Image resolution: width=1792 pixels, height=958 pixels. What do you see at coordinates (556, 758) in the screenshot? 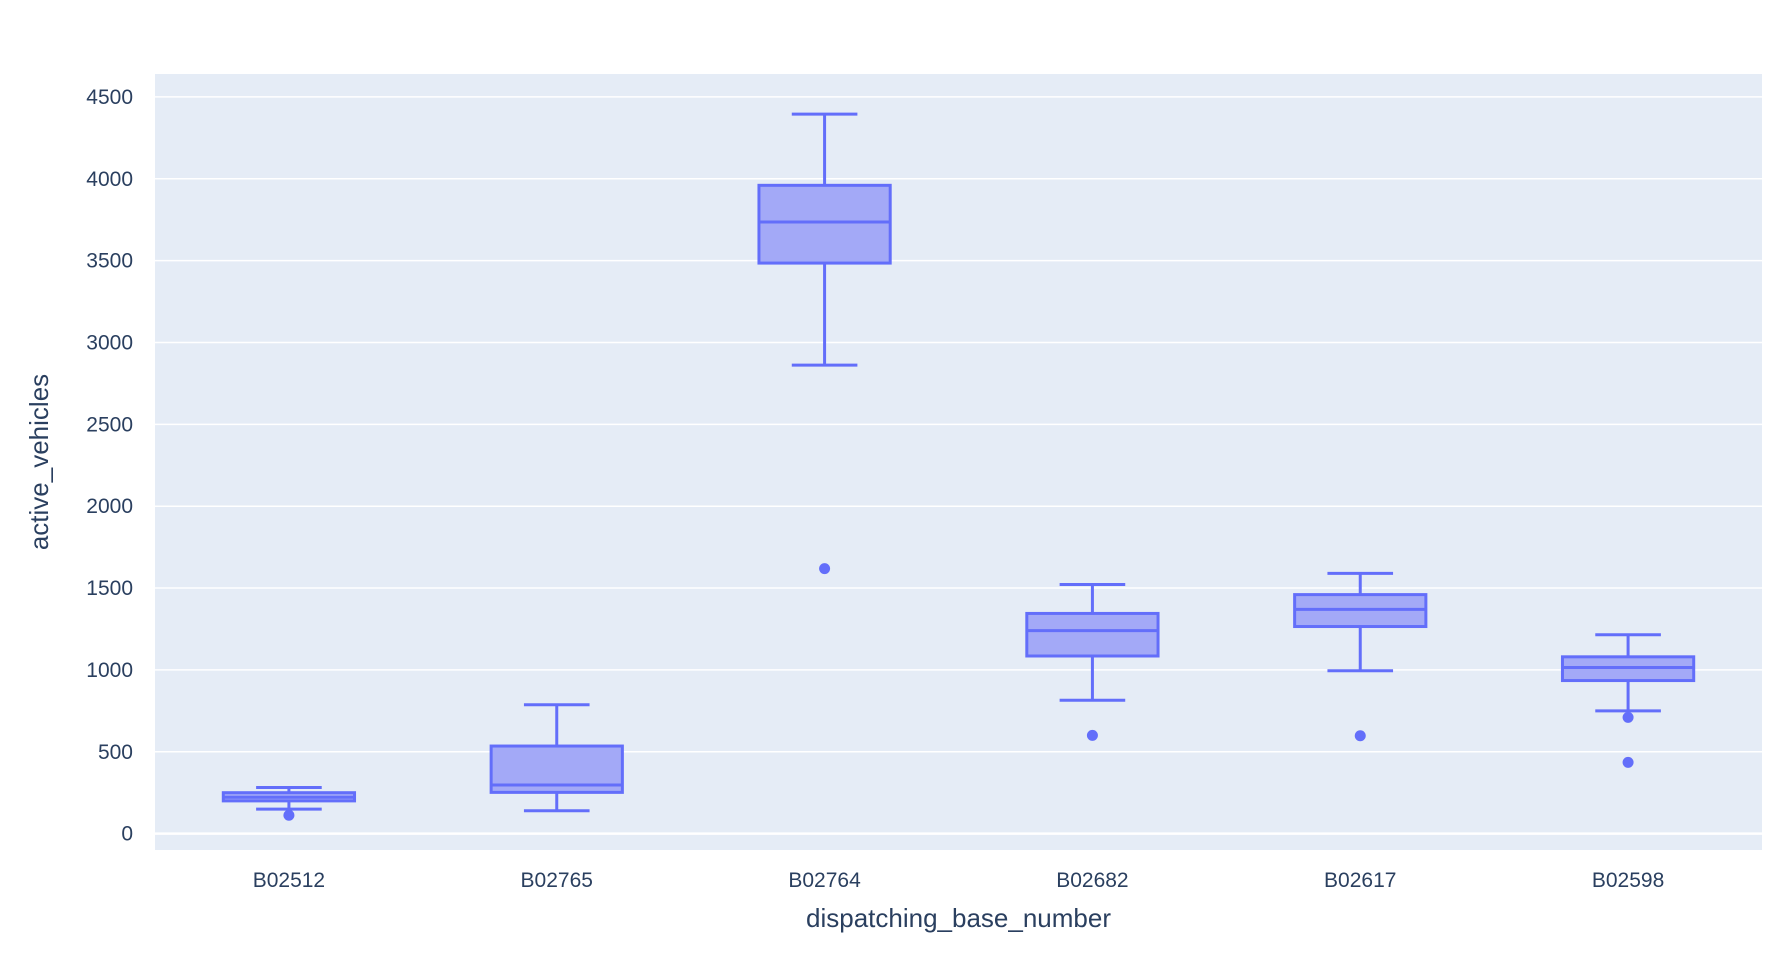
I see `box-B02765` at bounding box center [556, 758].